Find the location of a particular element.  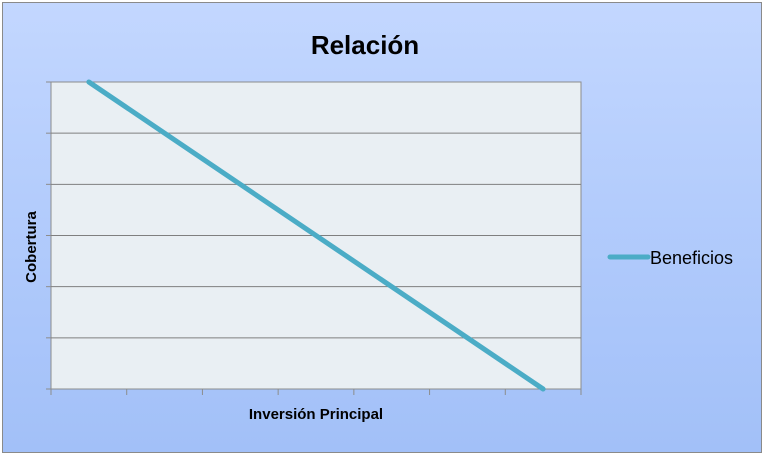

legend: Beneficios is located at coordinates (670, 258).